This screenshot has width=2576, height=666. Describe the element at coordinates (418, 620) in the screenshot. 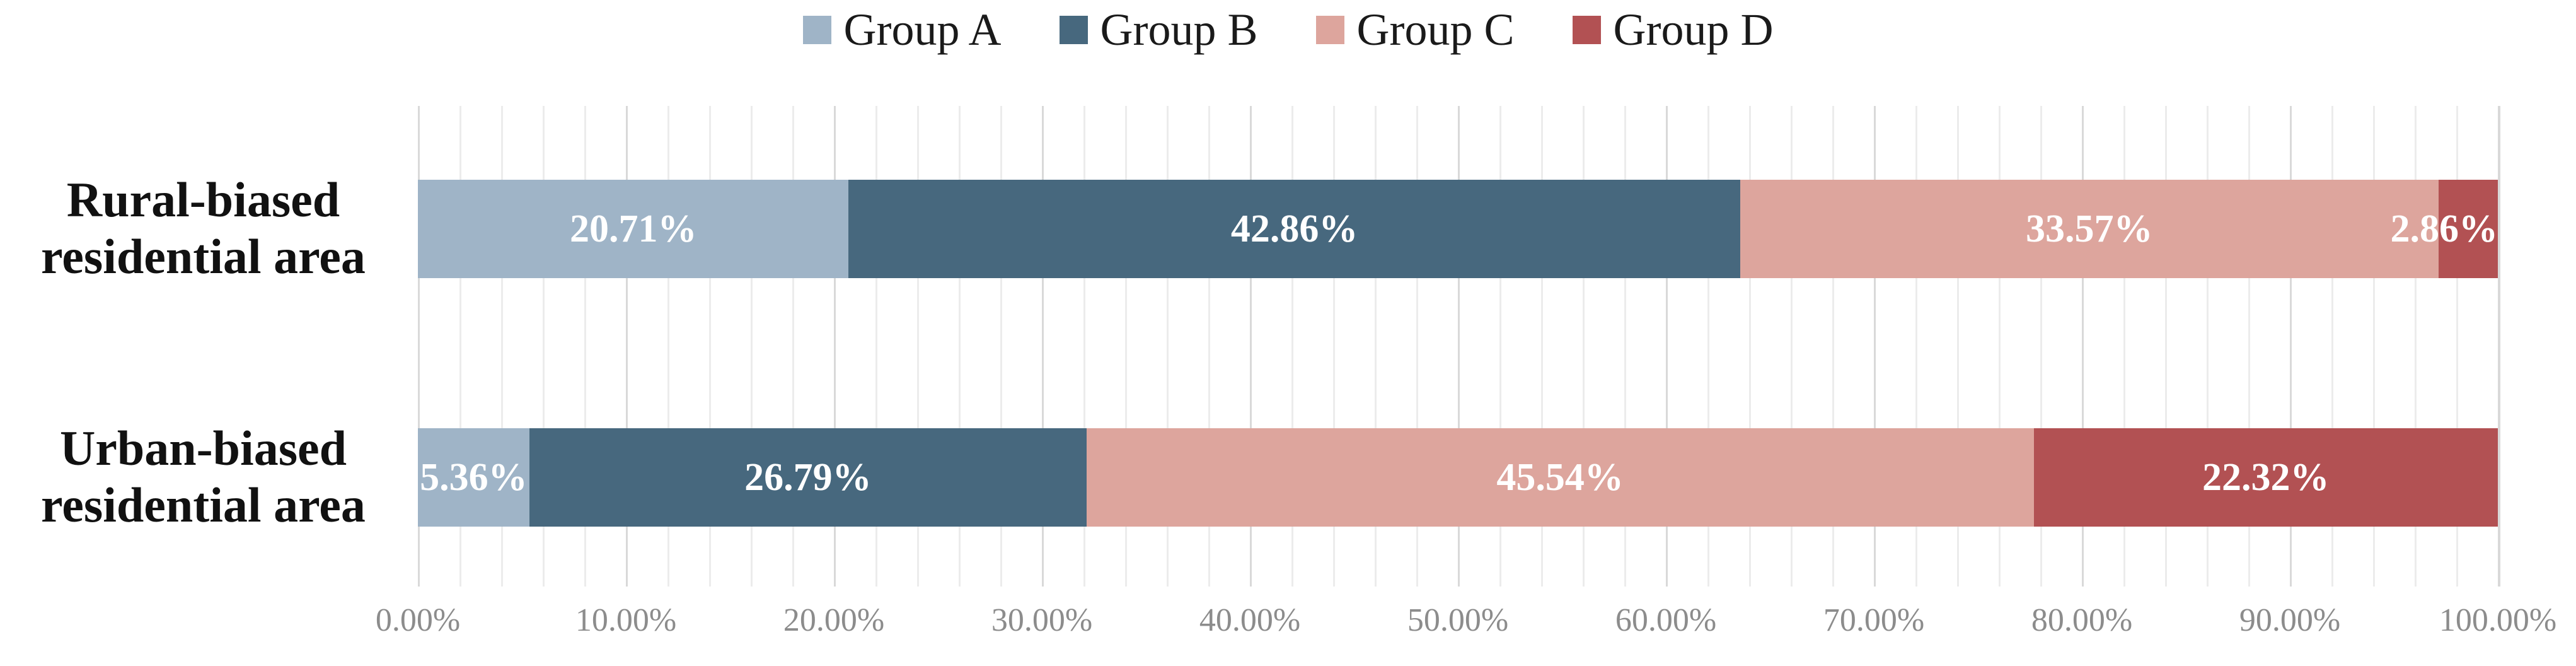

I see `x-tick-0: 0.00%` at that location.